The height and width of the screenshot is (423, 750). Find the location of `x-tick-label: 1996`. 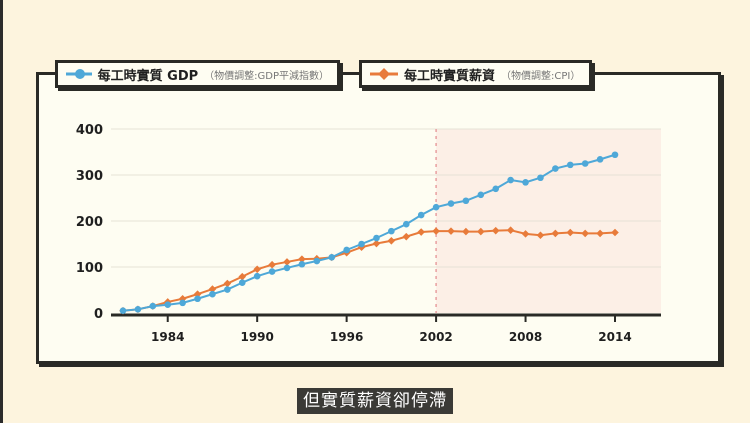

x-tick-label: 1996 is located at coordinates (346, 337).